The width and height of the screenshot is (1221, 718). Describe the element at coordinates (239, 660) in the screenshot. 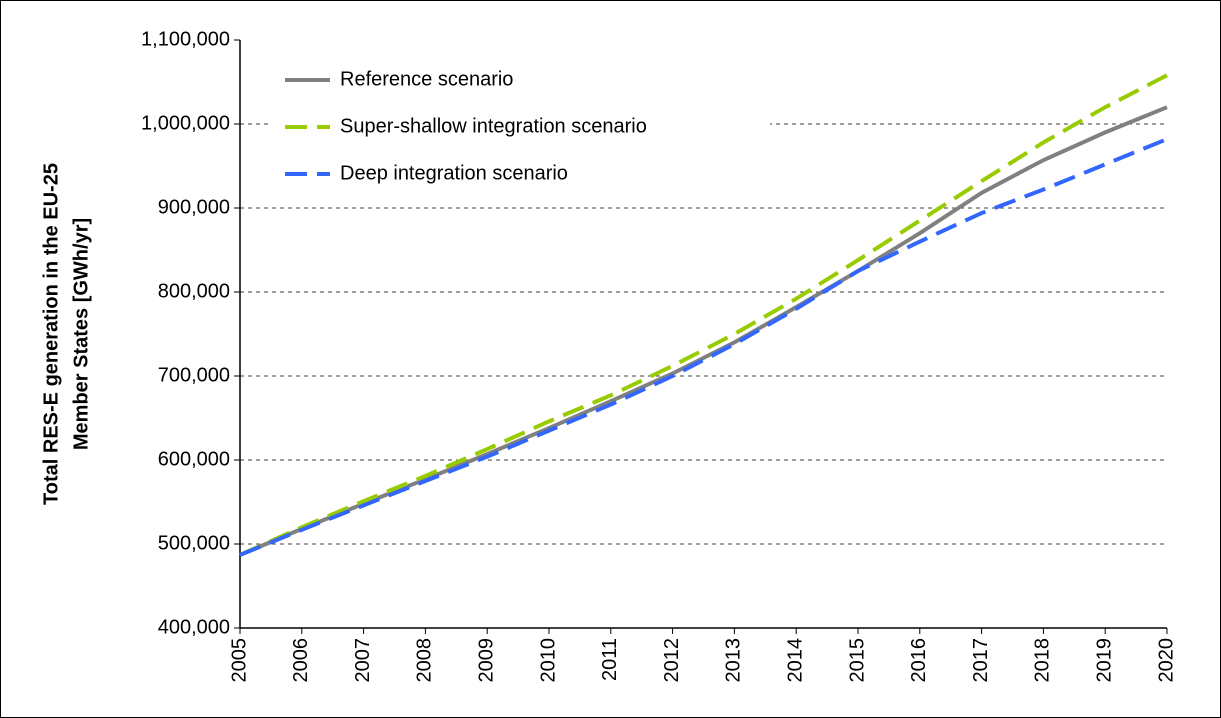

I see `x-tick-label: 2005` at that location.